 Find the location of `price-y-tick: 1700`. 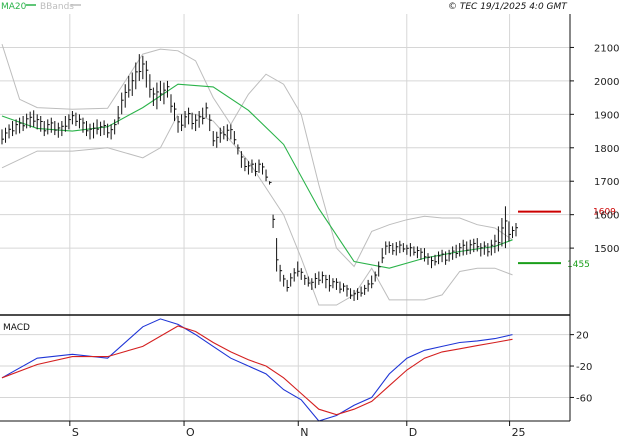

price-y-tick: 1700 is located at coordinates (606, 182).